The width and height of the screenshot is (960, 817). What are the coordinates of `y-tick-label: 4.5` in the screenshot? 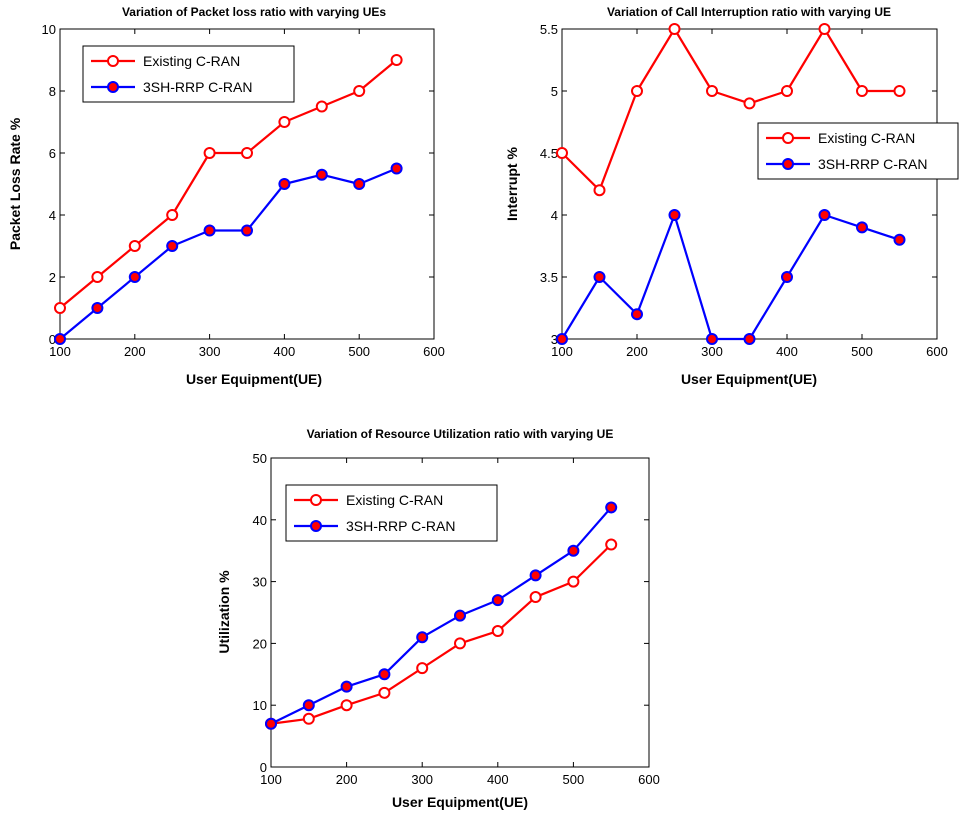 It's located at (549, 153).